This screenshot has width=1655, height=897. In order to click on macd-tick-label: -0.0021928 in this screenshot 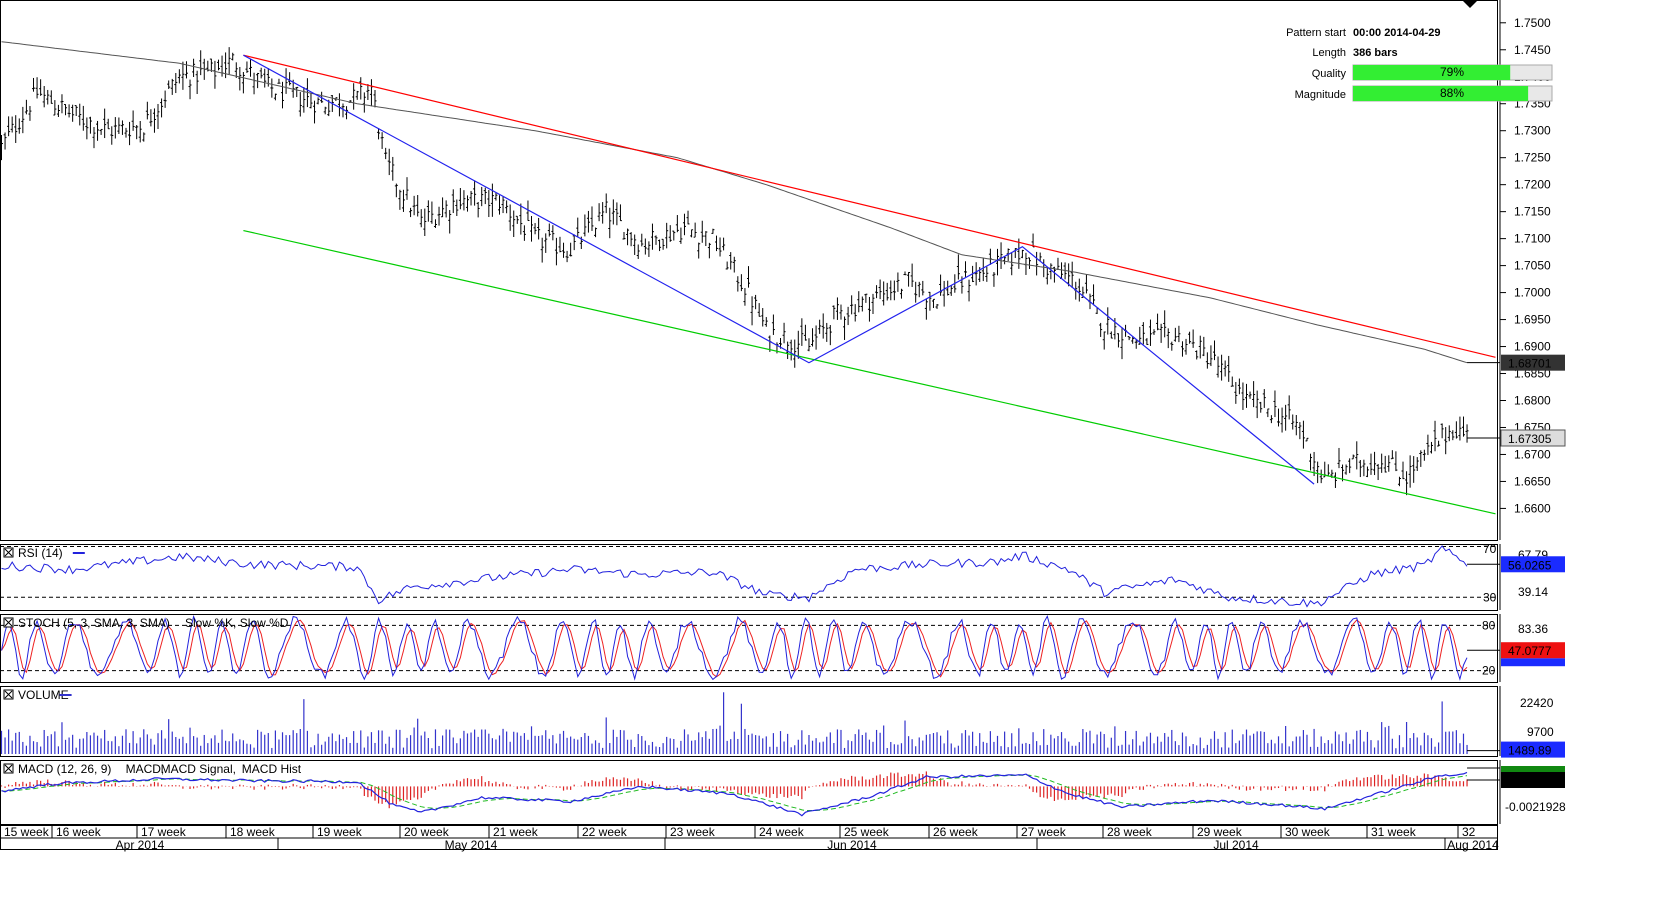, I will do `click(1535, 807)`.